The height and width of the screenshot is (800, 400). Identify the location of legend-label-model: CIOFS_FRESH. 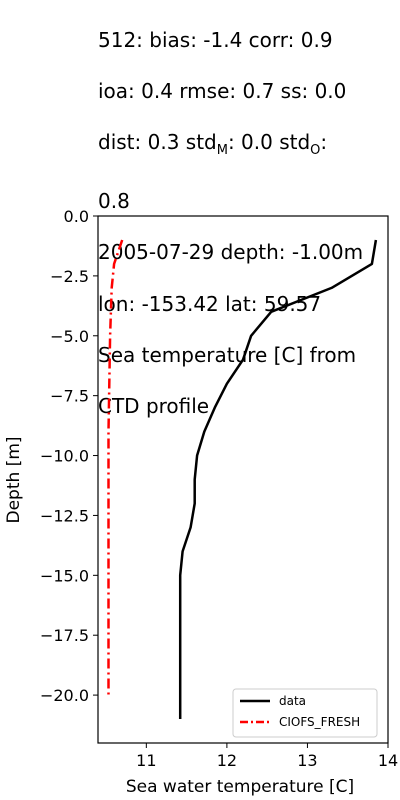
(319, 722).